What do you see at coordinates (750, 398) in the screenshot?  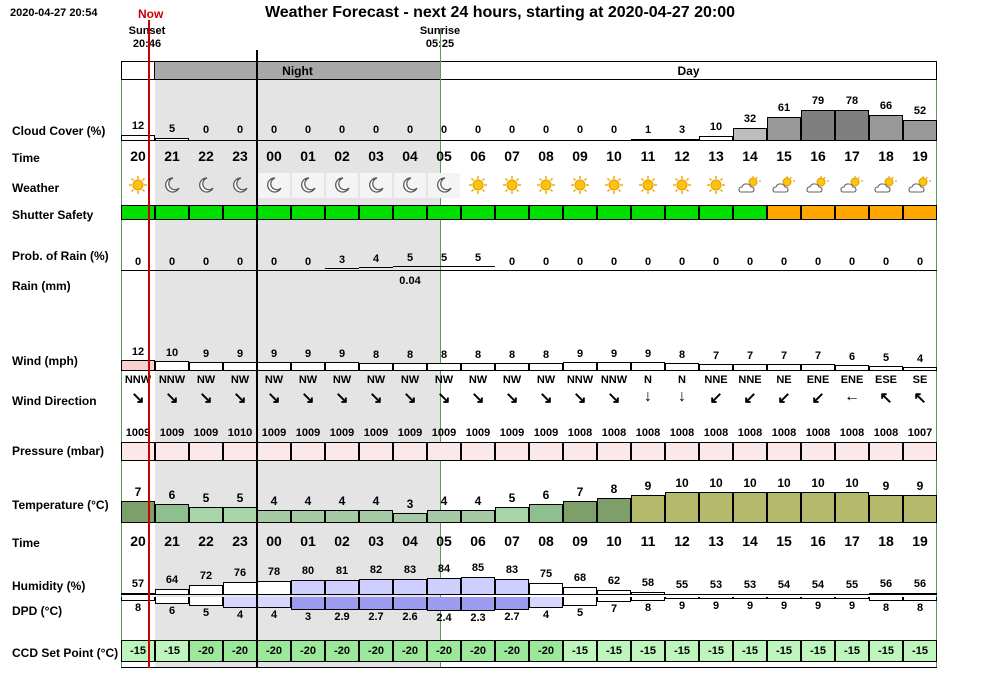 I see `wind-direction-arrow: ↙` at bounding box center [750, 398].